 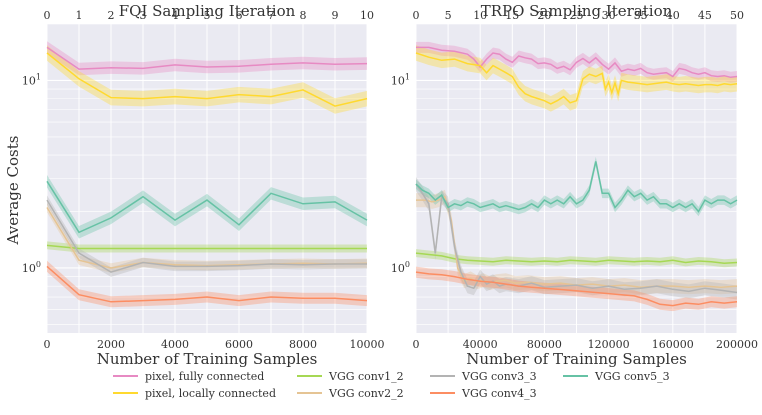 What do you see at coordinates (577, 15) in the screenshot?
I see `top-tick-label: 25` at bounding box center [577, 15].